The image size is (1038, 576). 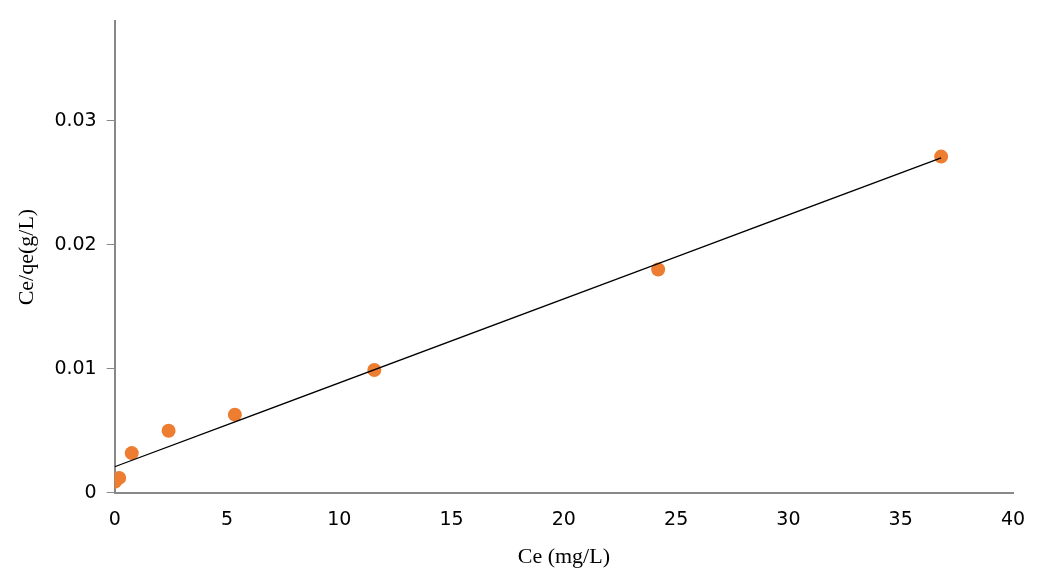 What do you see at coordinates (1013, 518) in the screenshot?
I see `x-tick-label: 40` at bounding box center [1013, 518].